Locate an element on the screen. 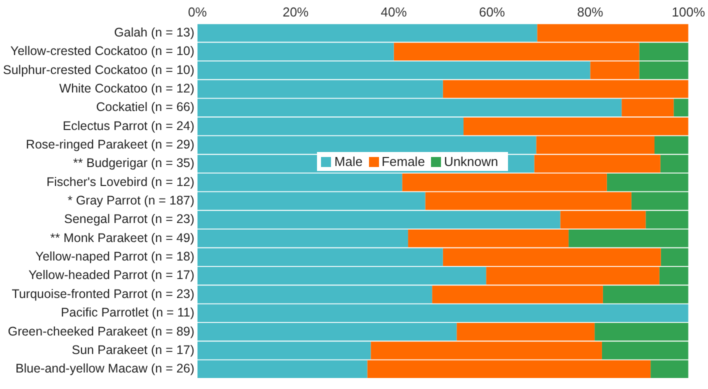 The image size is (708, 389). y-tick-label: Yellow-naped Parrot (n = 18) is located at coordinates (114, 257).